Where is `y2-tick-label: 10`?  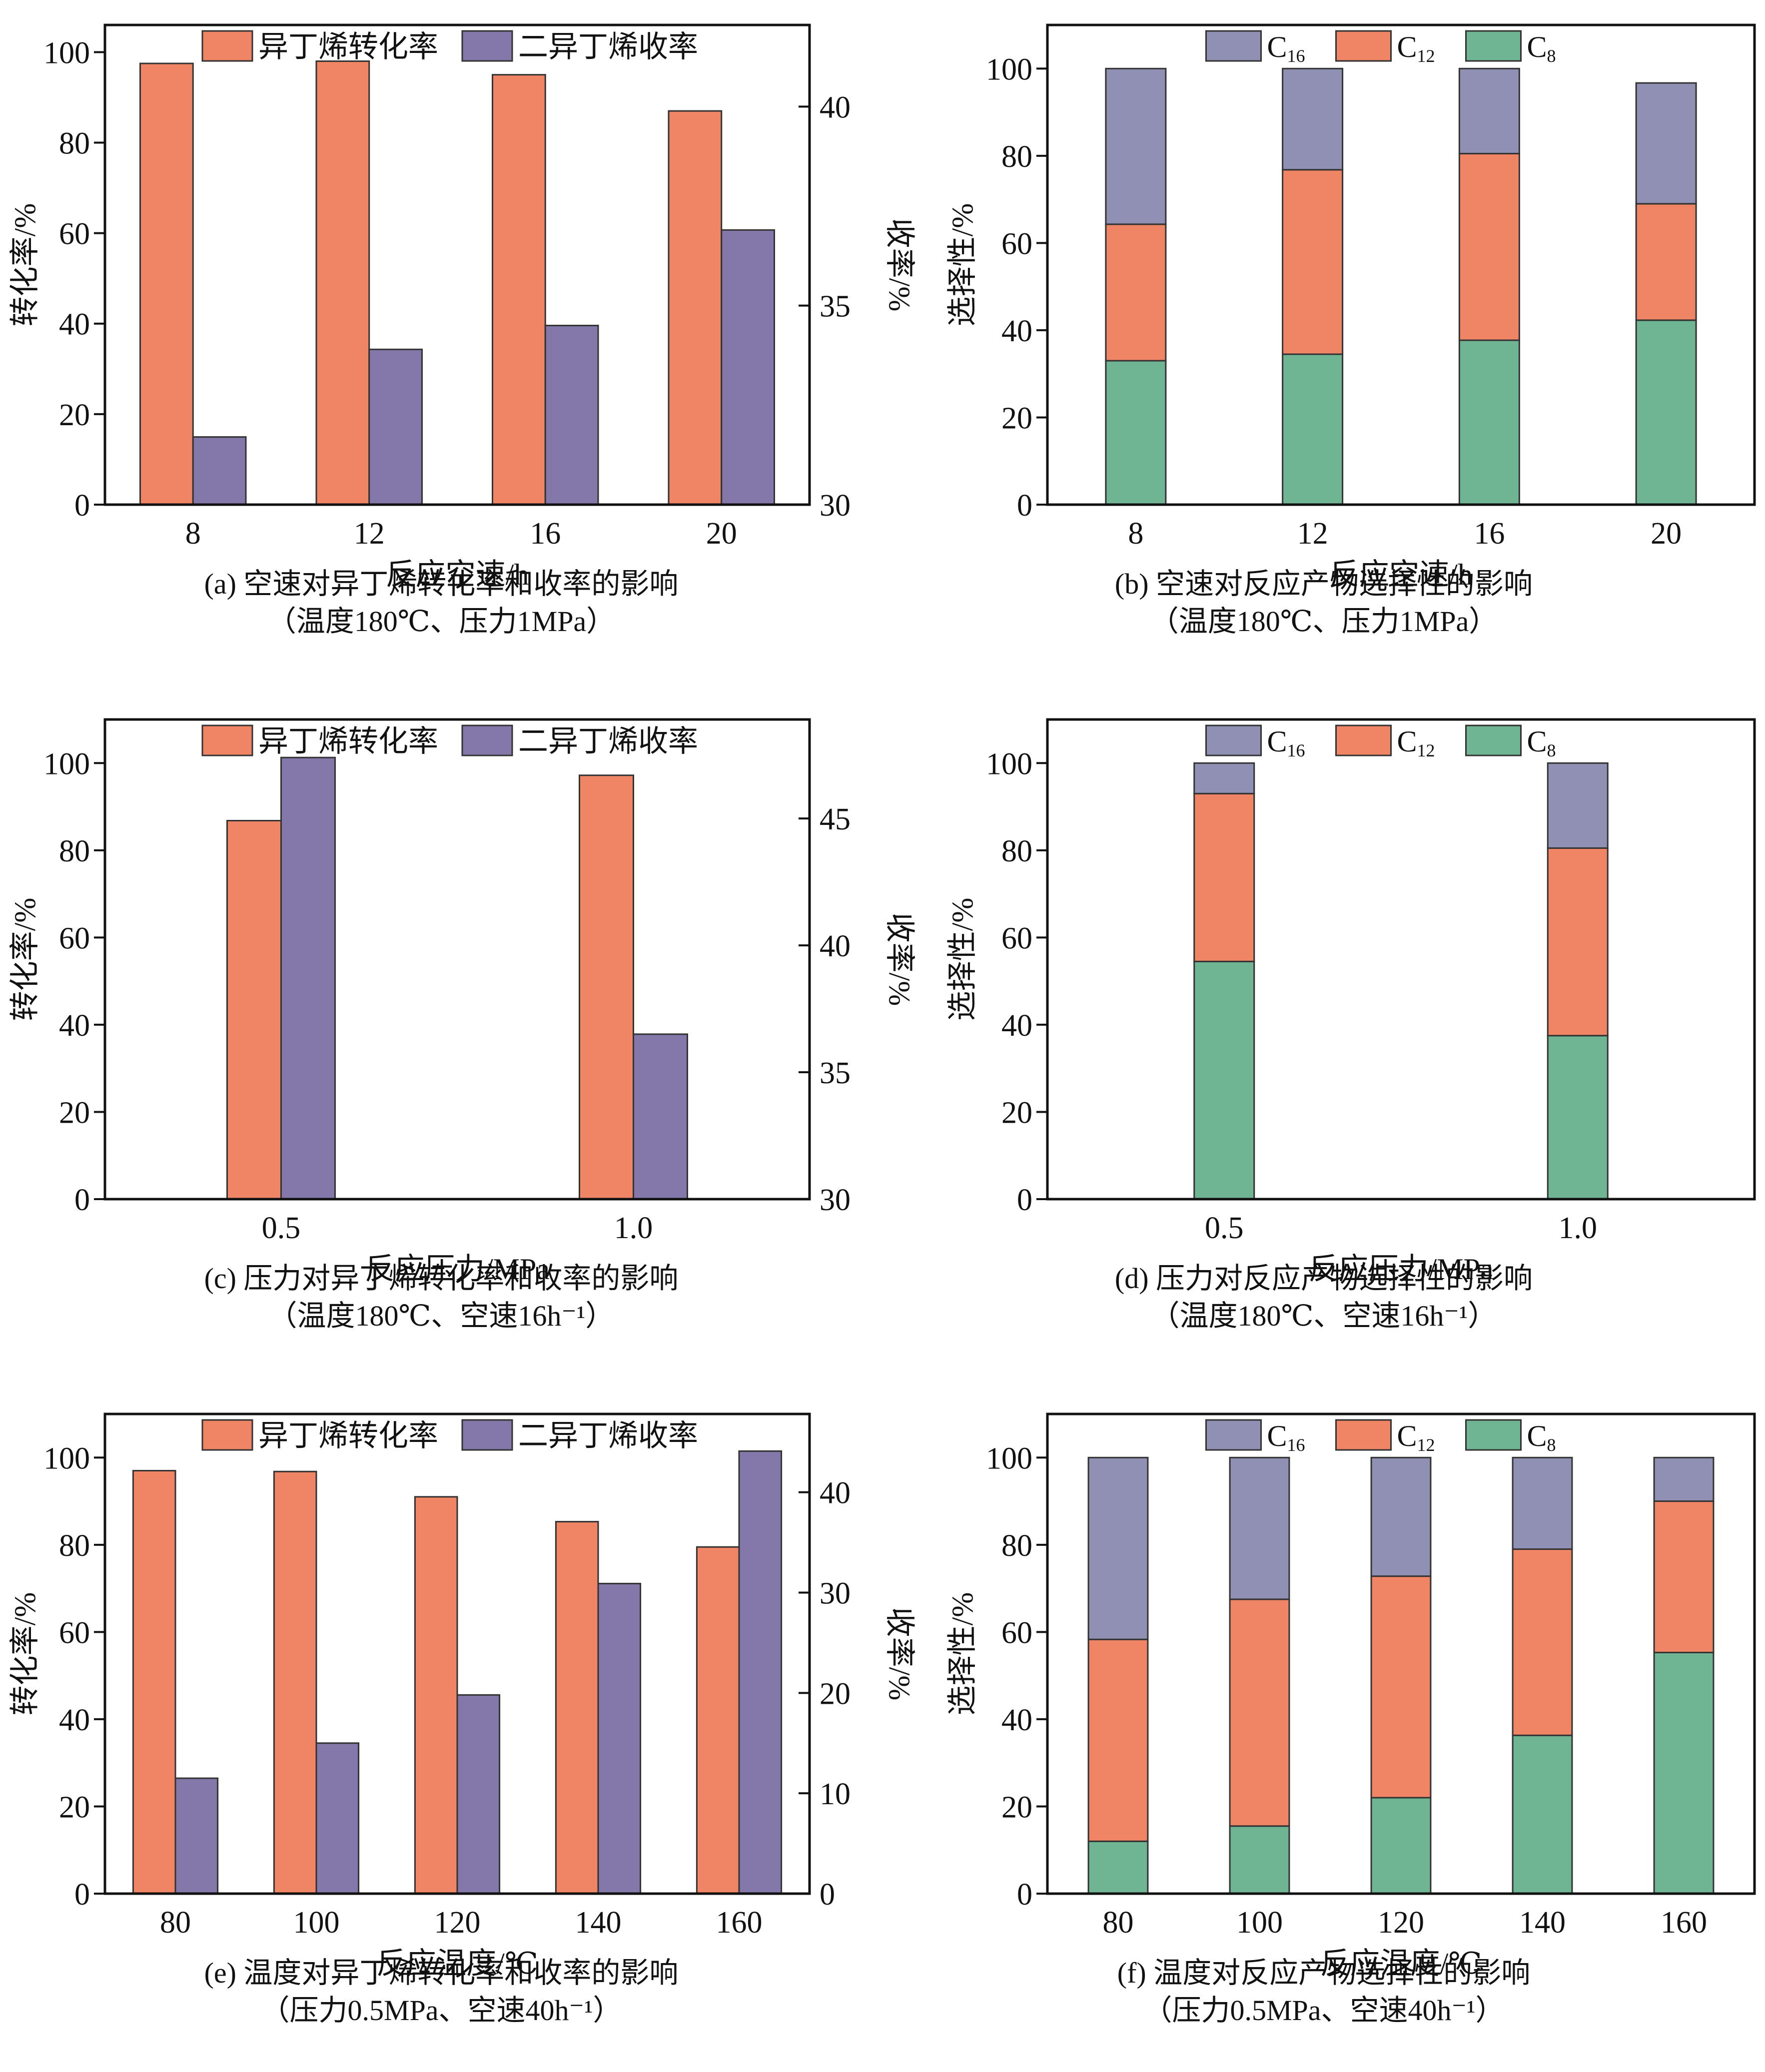
y2-tick-label: 10 is located at coordinates (836, 1794).